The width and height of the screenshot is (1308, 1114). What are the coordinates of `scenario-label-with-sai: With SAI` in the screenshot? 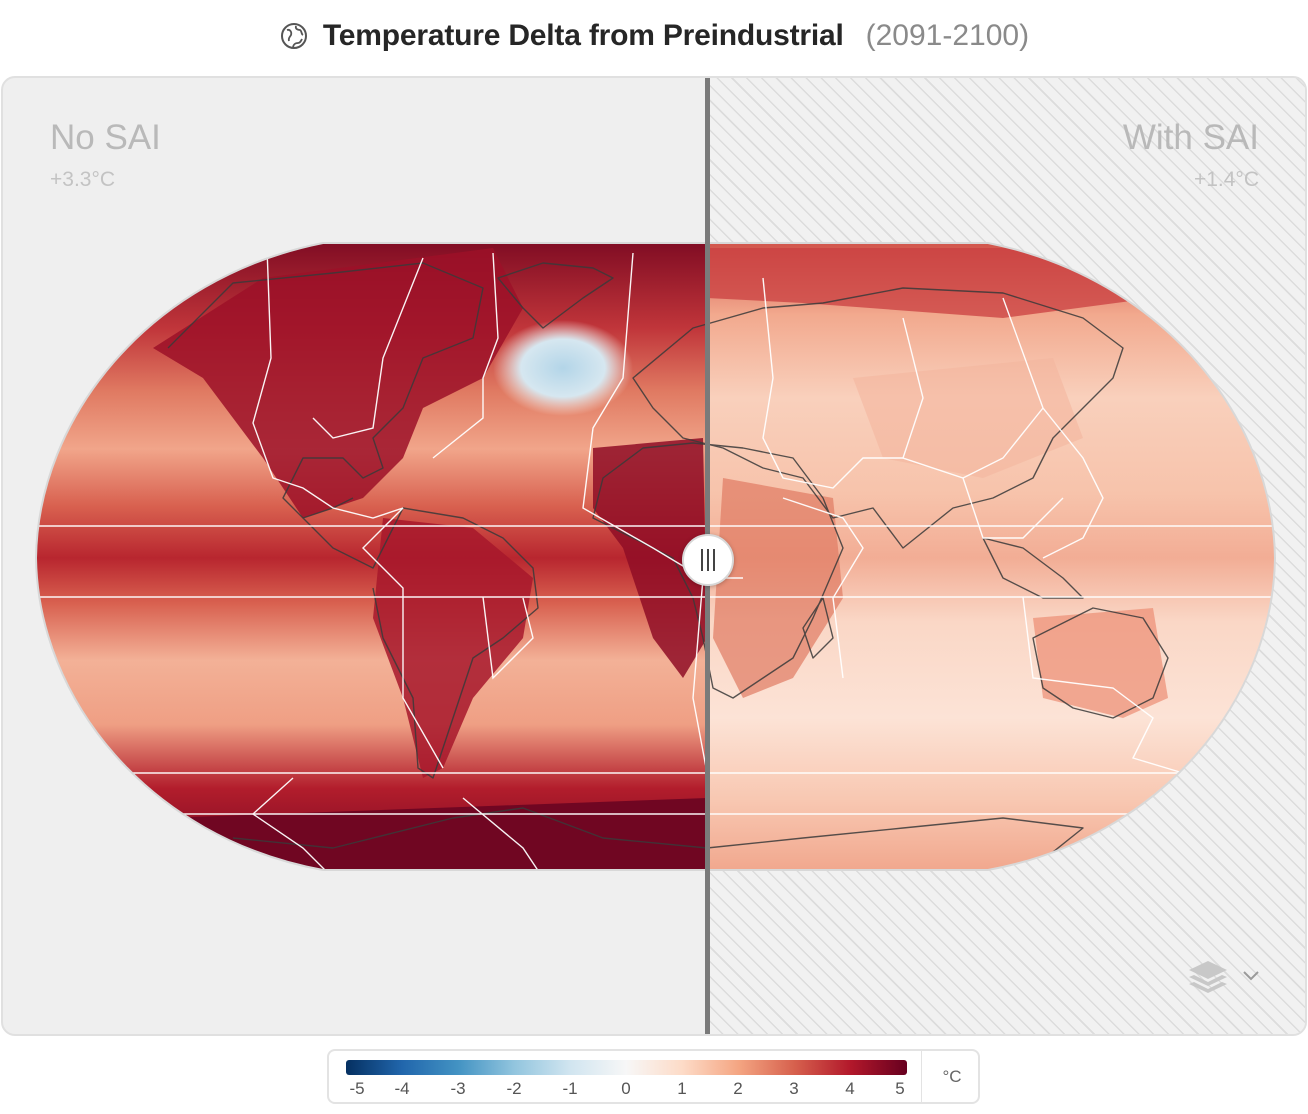 It's located at (1190, 137).